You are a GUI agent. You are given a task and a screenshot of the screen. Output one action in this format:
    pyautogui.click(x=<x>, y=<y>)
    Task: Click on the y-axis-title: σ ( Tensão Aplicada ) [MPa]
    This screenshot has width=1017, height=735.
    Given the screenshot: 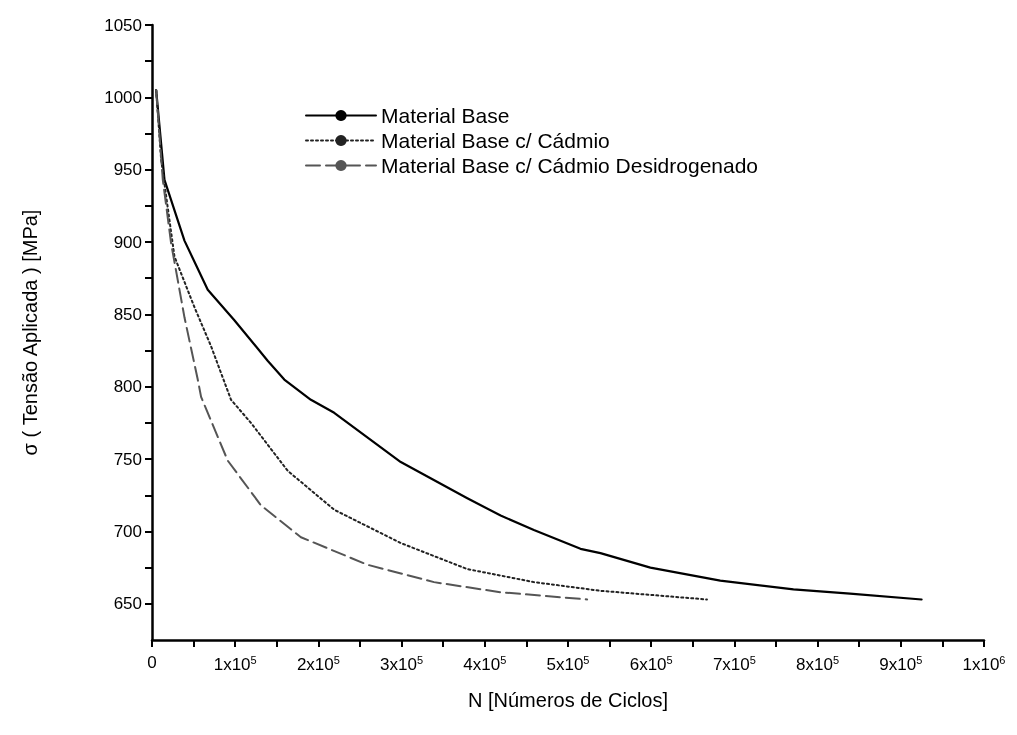 What is the action you would take?
    pyautogui.click(x=30, y=332)
    